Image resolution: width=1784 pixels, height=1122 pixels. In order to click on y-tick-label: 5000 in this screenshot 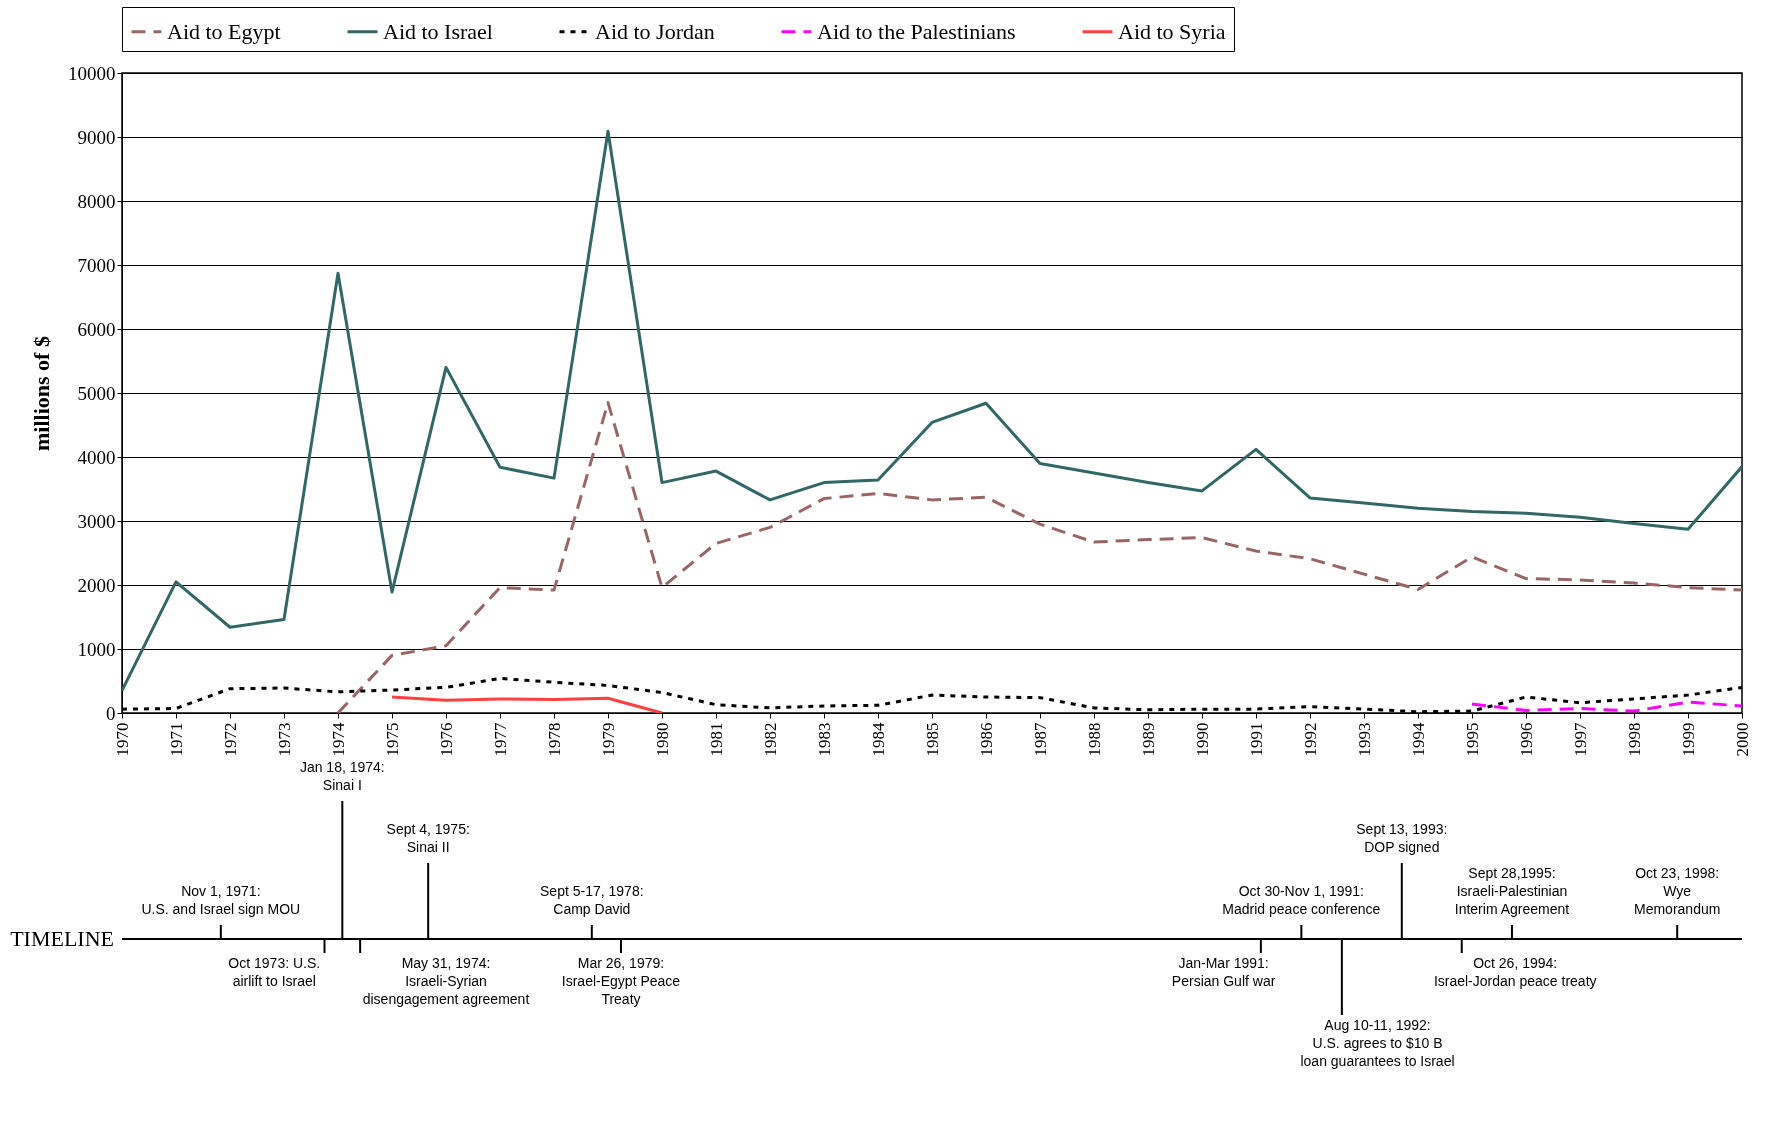, I will do `click(96, 393)`.